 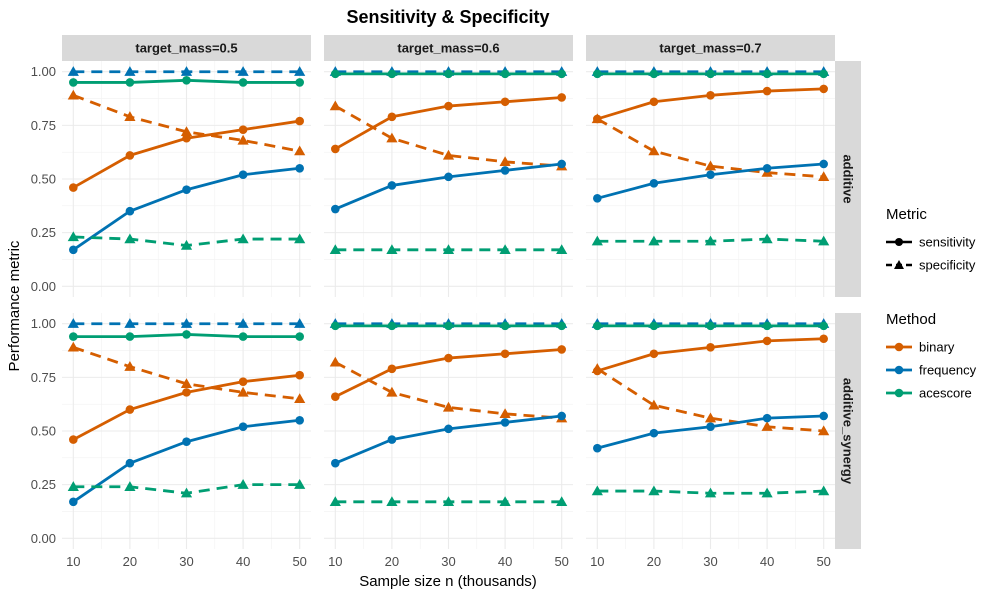 I want to click on column-strip-label: target_mass=0.5, so click(x=186, y=48).